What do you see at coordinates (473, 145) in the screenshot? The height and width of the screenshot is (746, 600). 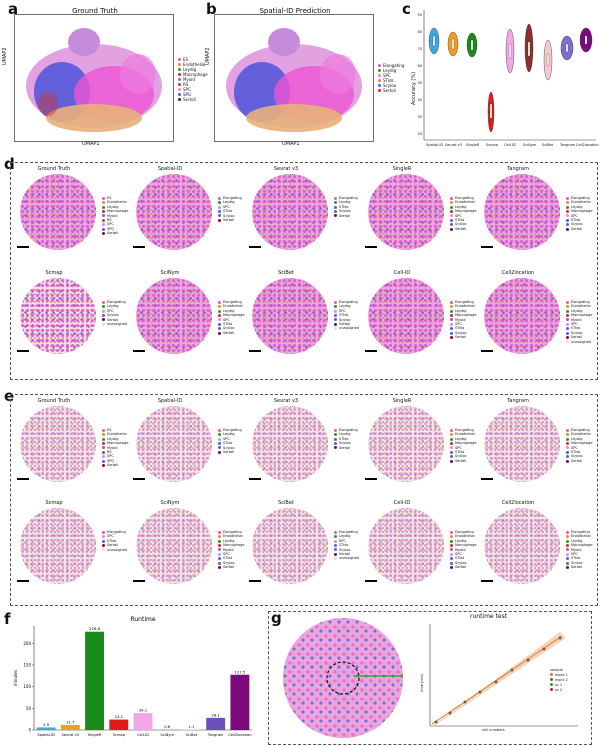 I see `xtick-label: SingleR` at bounding box center [473, 145].